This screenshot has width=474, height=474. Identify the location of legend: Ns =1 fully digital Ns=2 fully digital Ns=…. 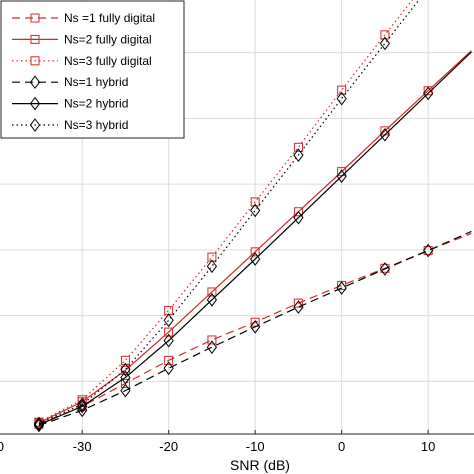
(92, 69).